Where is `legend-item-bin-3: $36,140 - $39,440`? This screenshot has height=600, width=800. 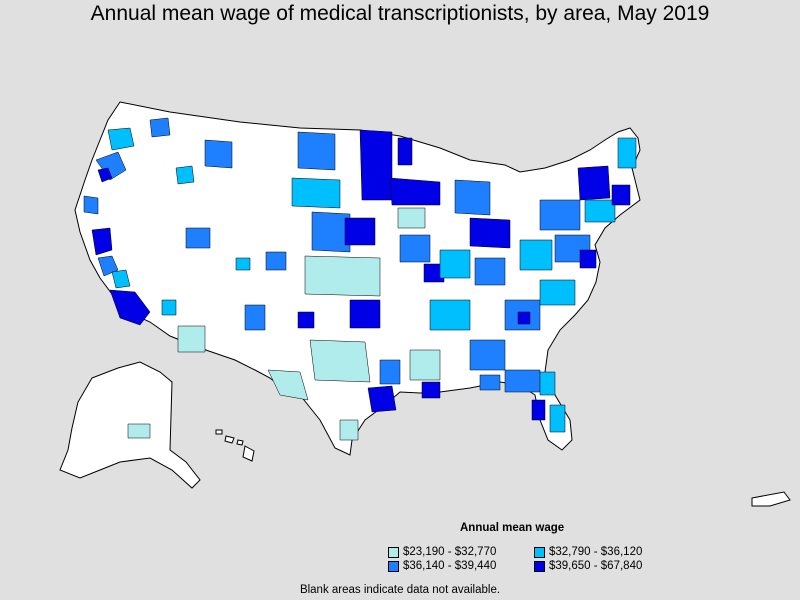 legend-item-bin-3: $36,140 - $39,440 is located at coordinates (442, 566).